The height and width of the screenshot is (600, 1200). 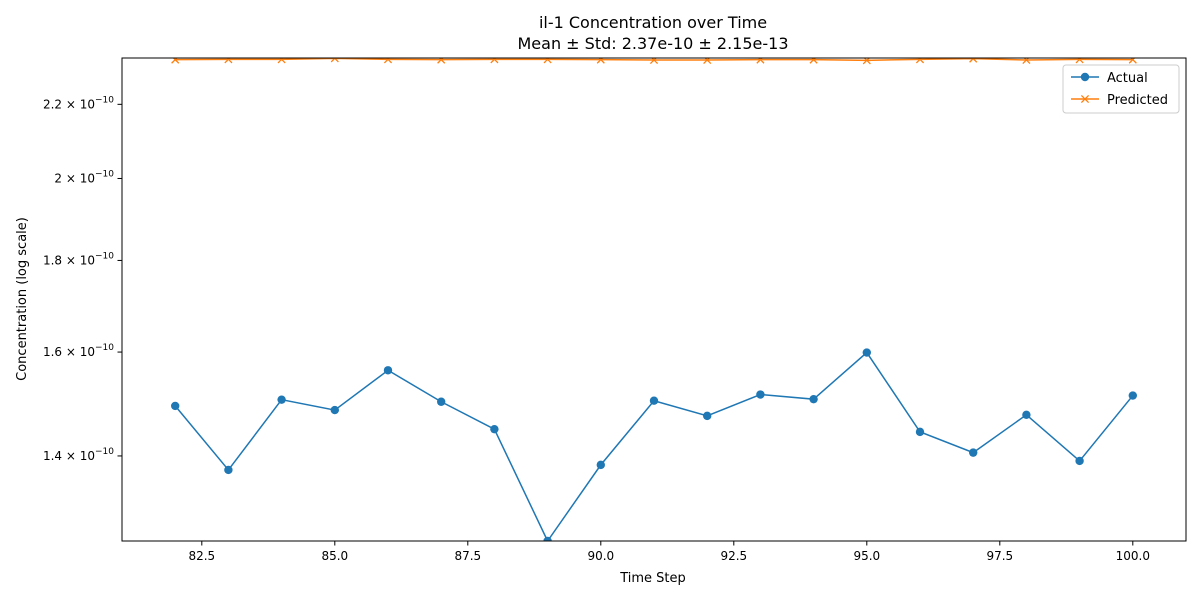 What do you see at coordinates (201, 556) in the screenshot?
I see `x-tick-label: 82.5` at bounding box center [201, 556].